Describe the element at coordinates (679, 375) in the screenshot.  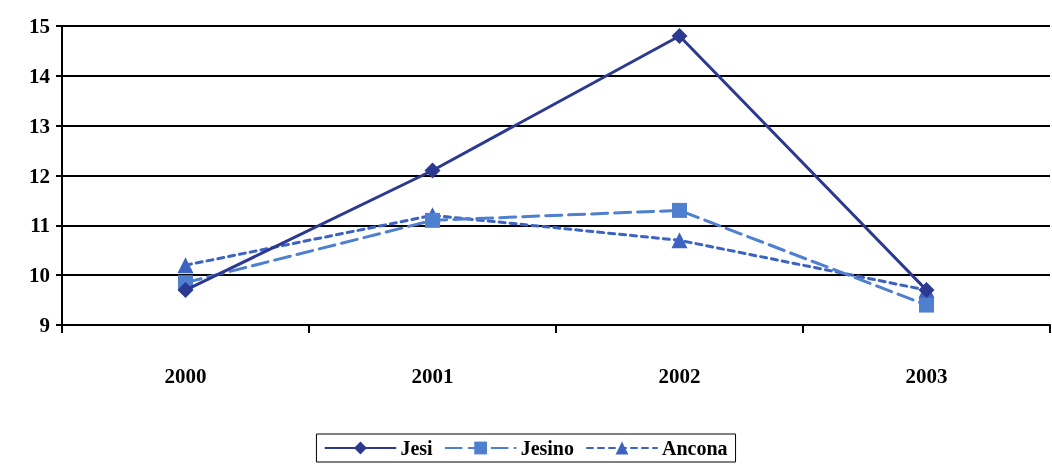
I see `x-tick-label: 2002` at that location.